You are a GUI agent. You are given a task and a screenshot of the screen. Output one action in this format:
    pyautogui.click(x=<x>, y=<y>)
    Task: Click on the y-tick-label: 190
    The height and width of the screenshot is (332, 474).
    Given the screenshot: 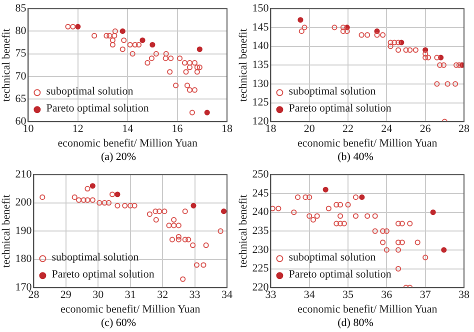 What is the action you would take?
    pyautogui.click(x=23, y=230)
    